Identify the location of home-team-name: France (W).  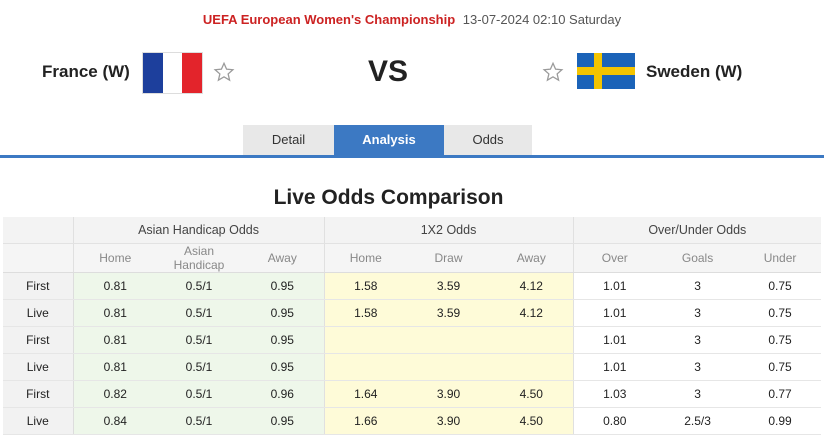
(86, 71).